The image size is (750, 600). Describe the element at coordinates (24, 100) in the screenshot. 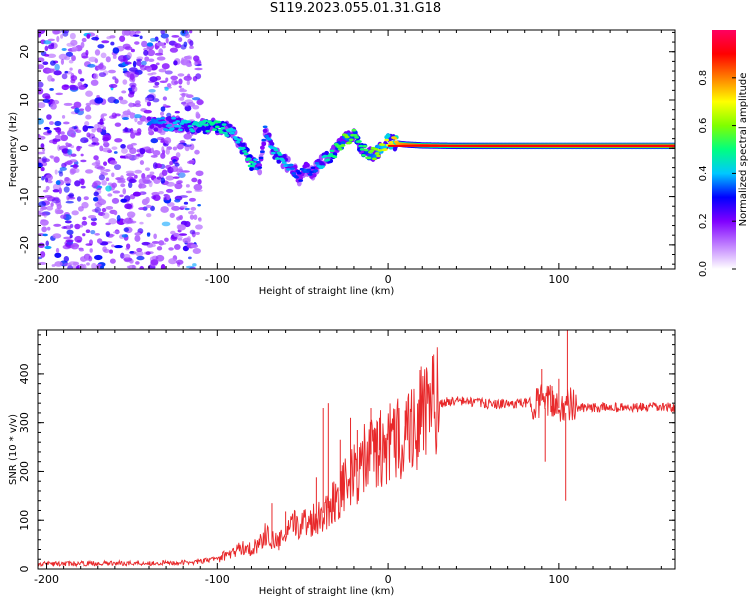

I see `y-tick-label: 10` at that location.